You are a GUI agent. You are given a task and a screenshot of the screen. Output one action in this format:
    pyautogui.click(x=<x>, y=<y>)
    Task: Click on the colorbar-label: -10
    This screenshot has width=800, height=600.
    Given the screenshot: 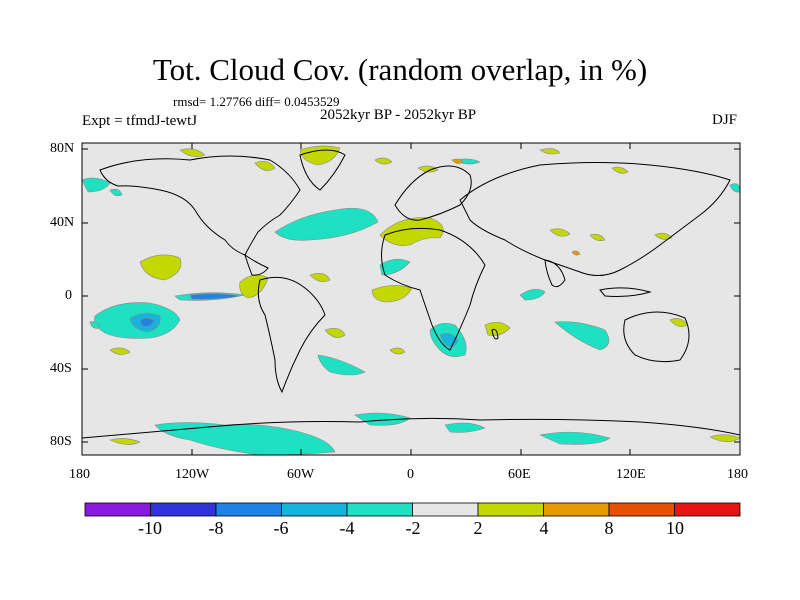 What is the action you would take?
    pyautogui.click(x=150, y=528)
    